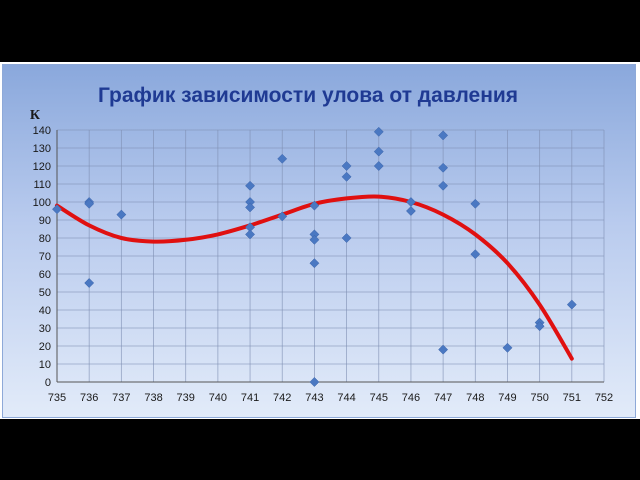  Describe the element at coordinates (45, 239) in the screenshot. I see `y-tick-label: 80` at that location.